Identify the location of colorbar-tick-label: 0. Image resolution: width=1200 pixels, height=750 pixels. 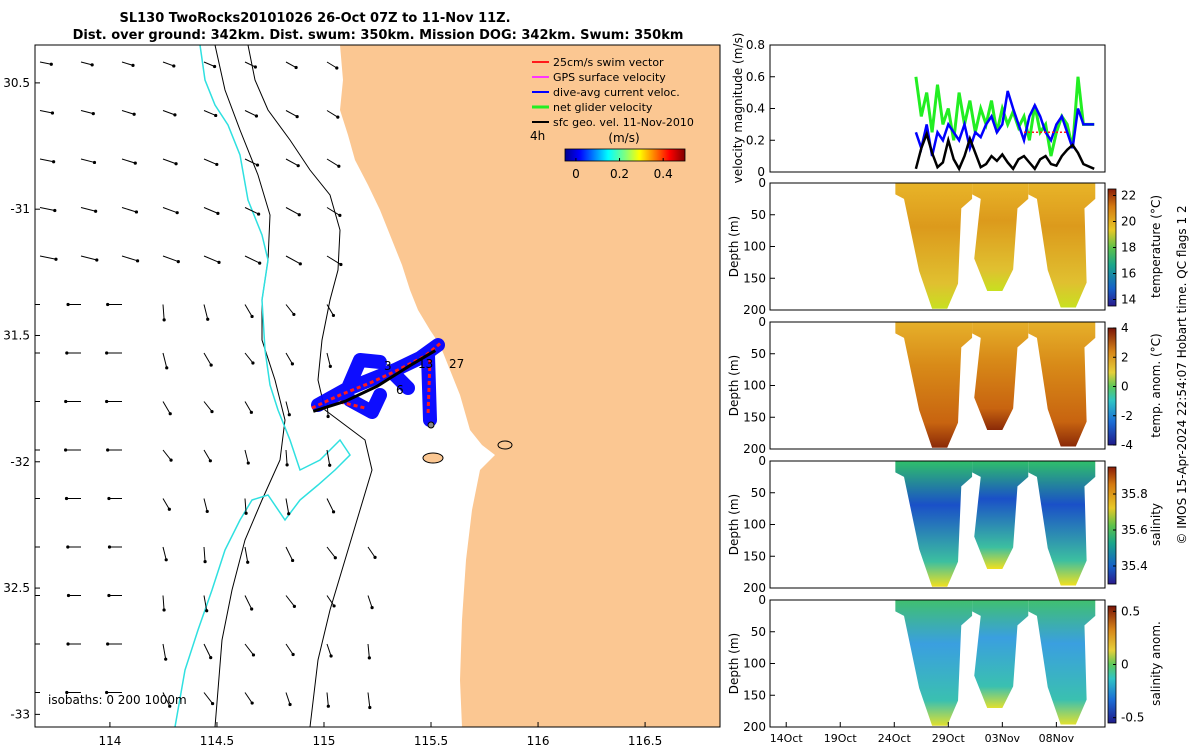
(576, 174).